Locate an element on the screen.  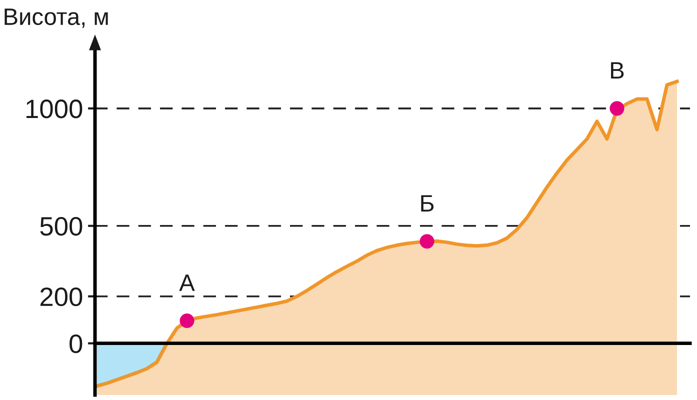
data-label: Б is located at coordinates (427, 203).